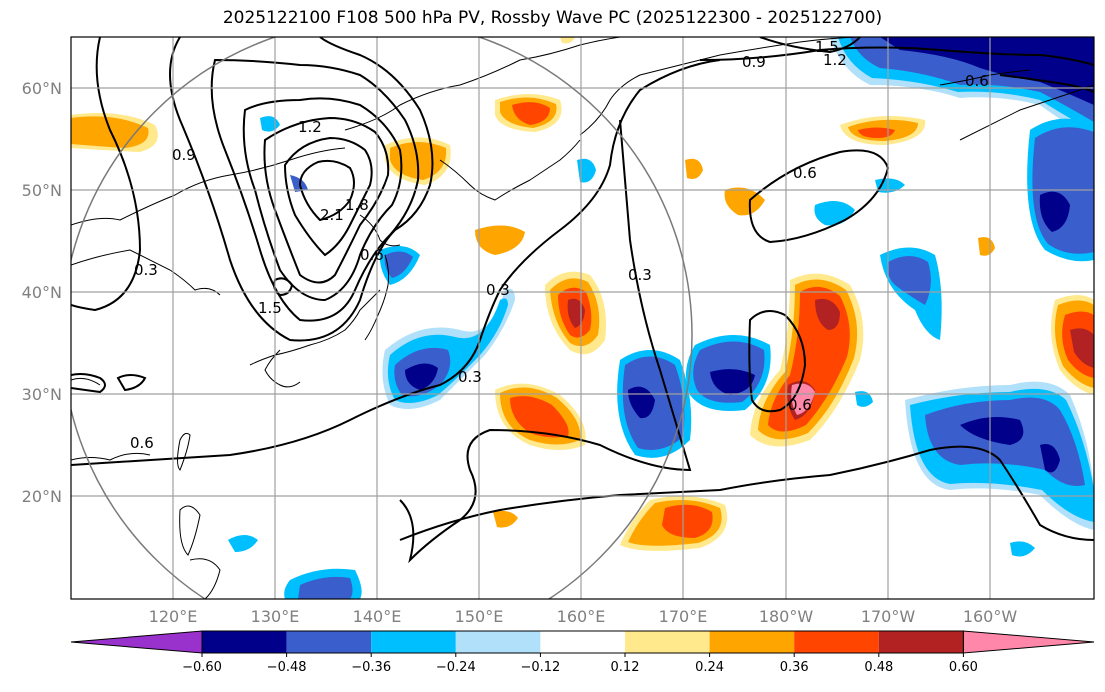 The width and height of the screenshot is (1105, 692). Describe the element at coordinates (786, 616) in the screenshot. I see `lon-label: 180°W` at that location.